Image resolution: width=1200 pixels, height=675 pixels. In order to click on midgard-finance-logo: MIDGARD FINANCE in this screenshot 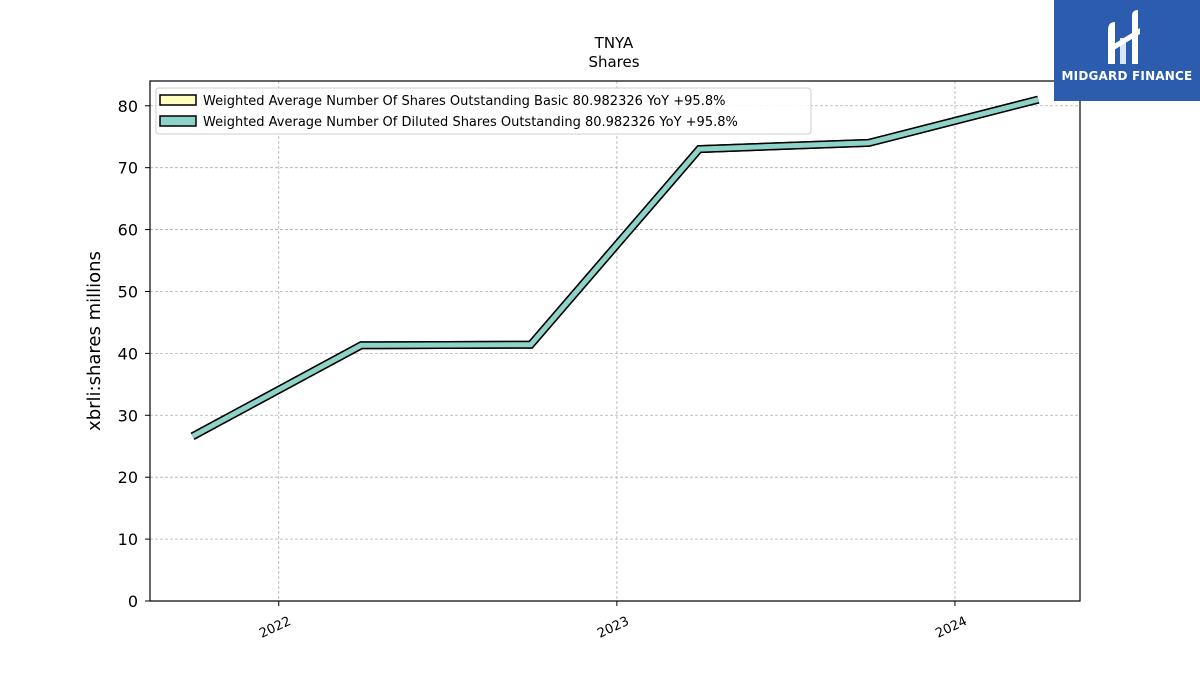, I will do `click(1127, 50)`.